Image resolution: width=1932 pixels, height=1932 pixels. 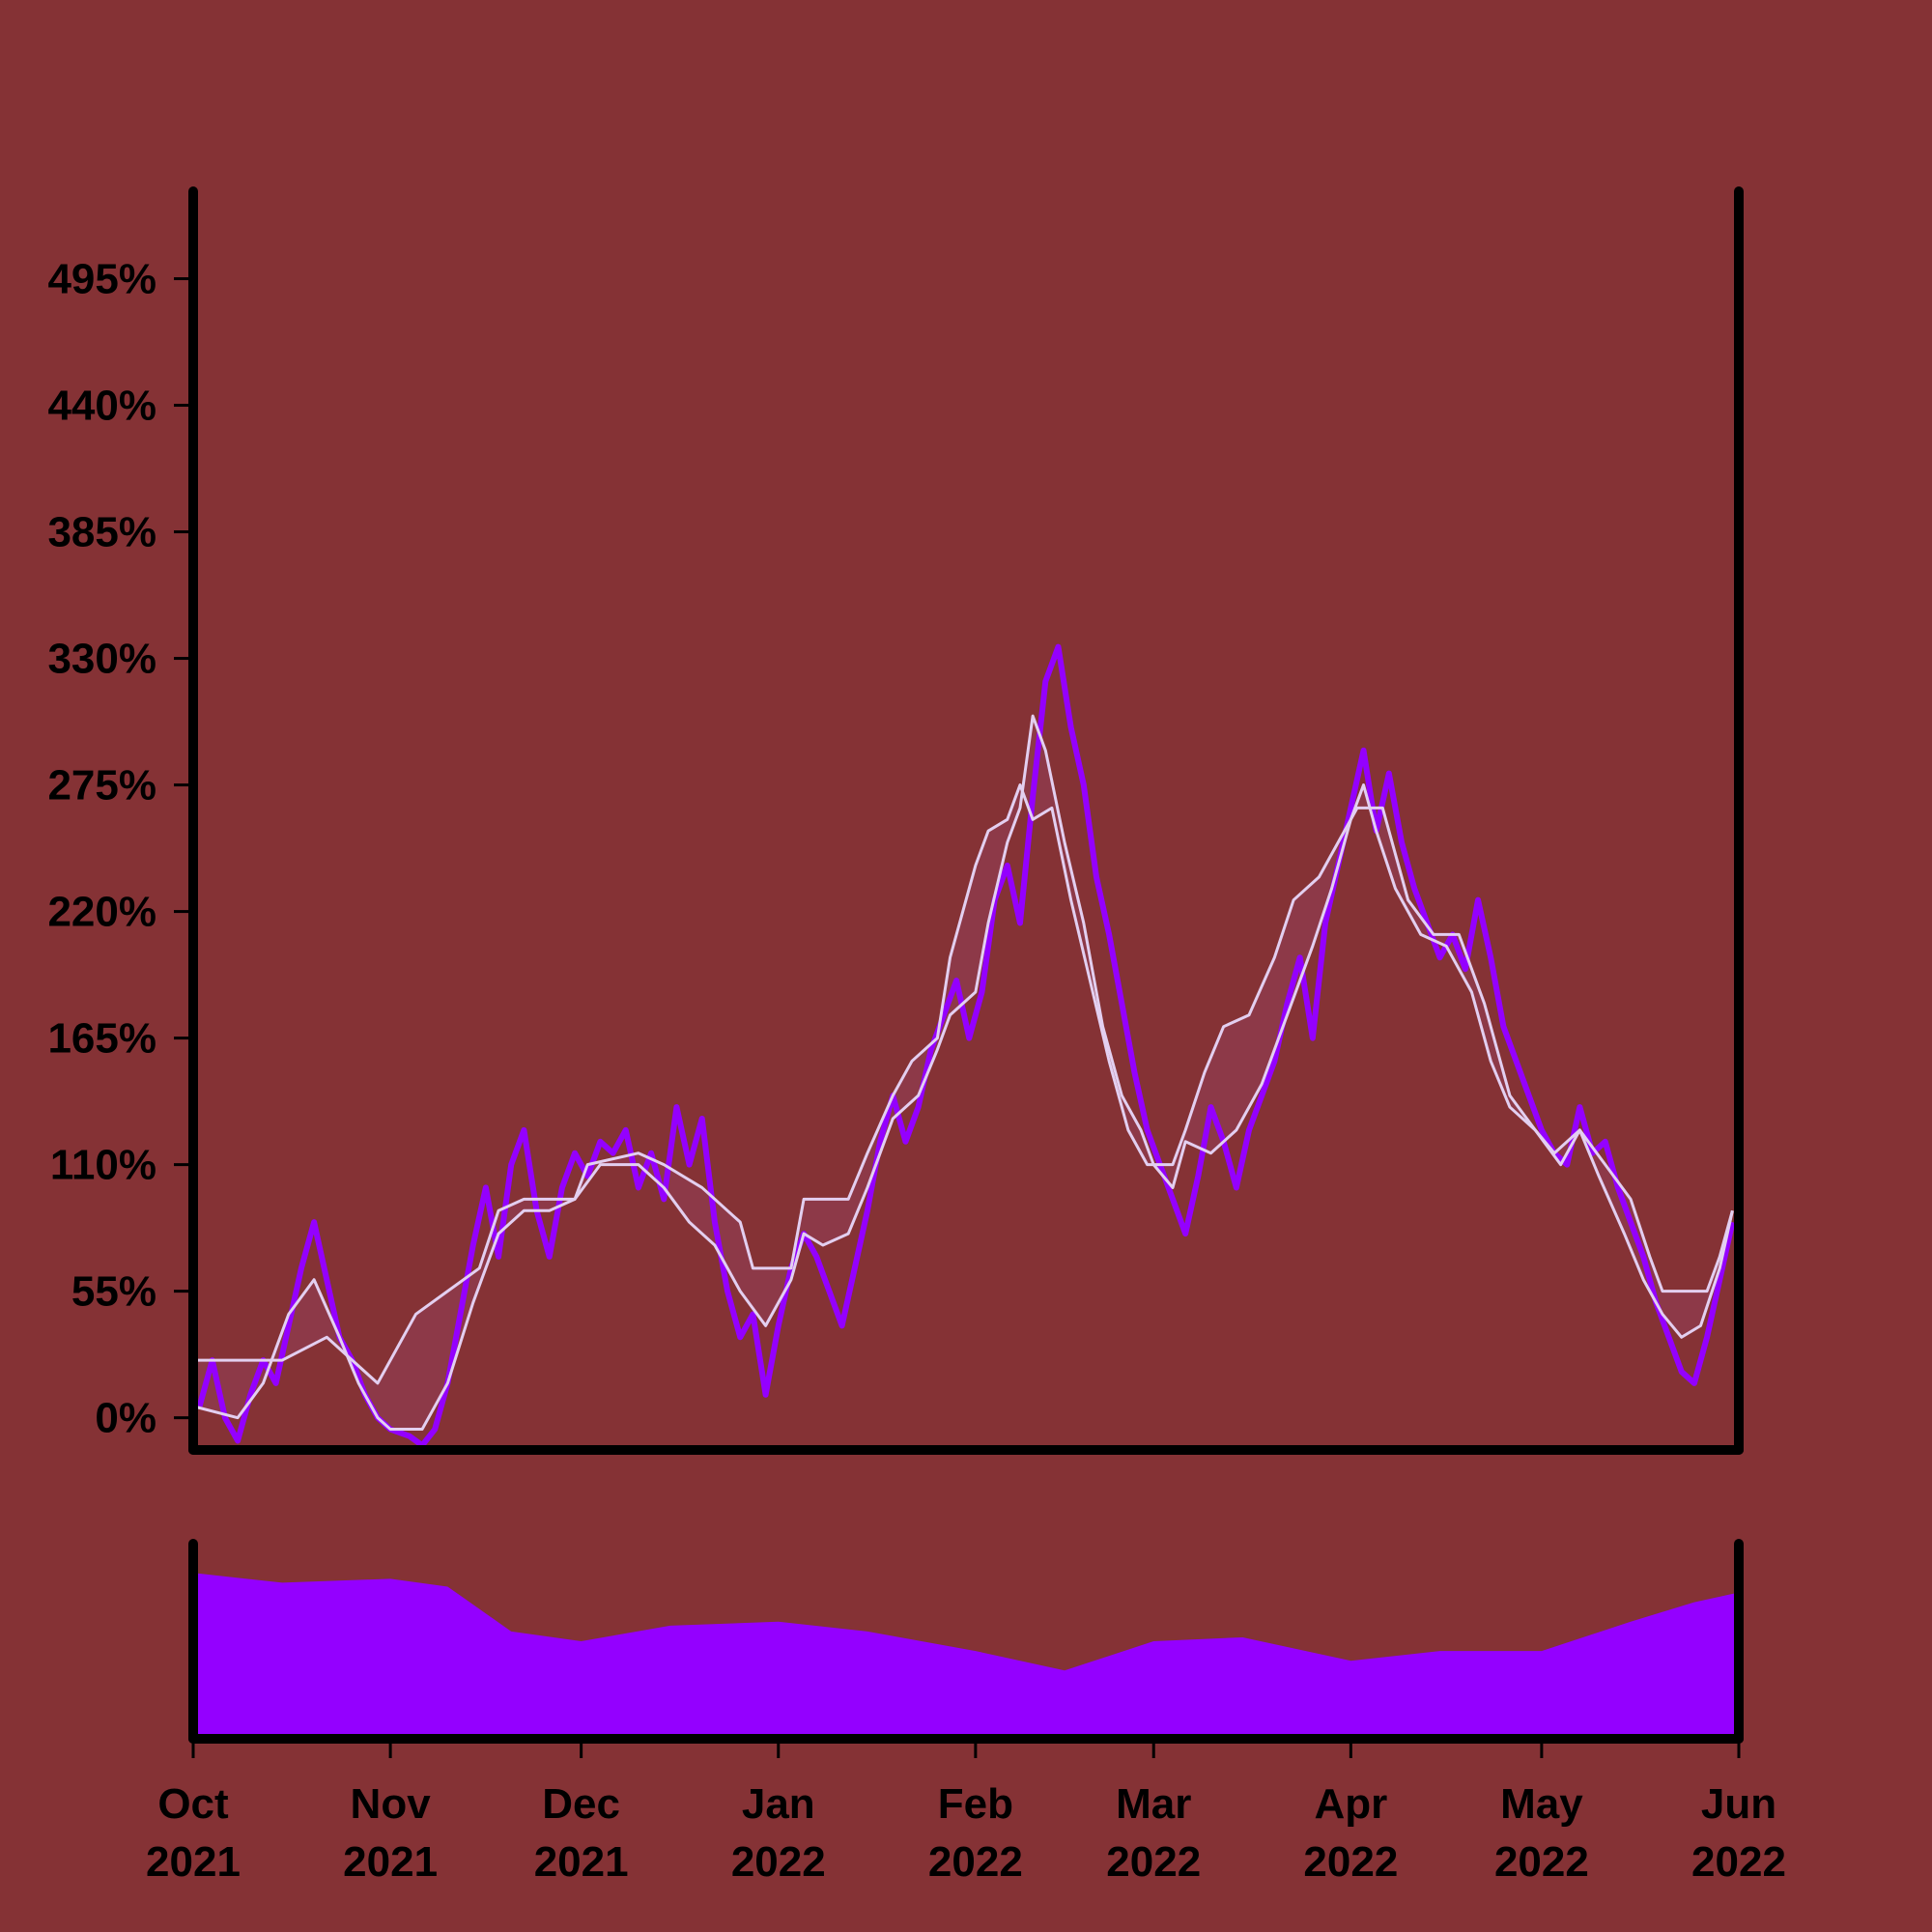 I want to click on x-tick-label-month: Mar, so click(x=1153, y=1804).